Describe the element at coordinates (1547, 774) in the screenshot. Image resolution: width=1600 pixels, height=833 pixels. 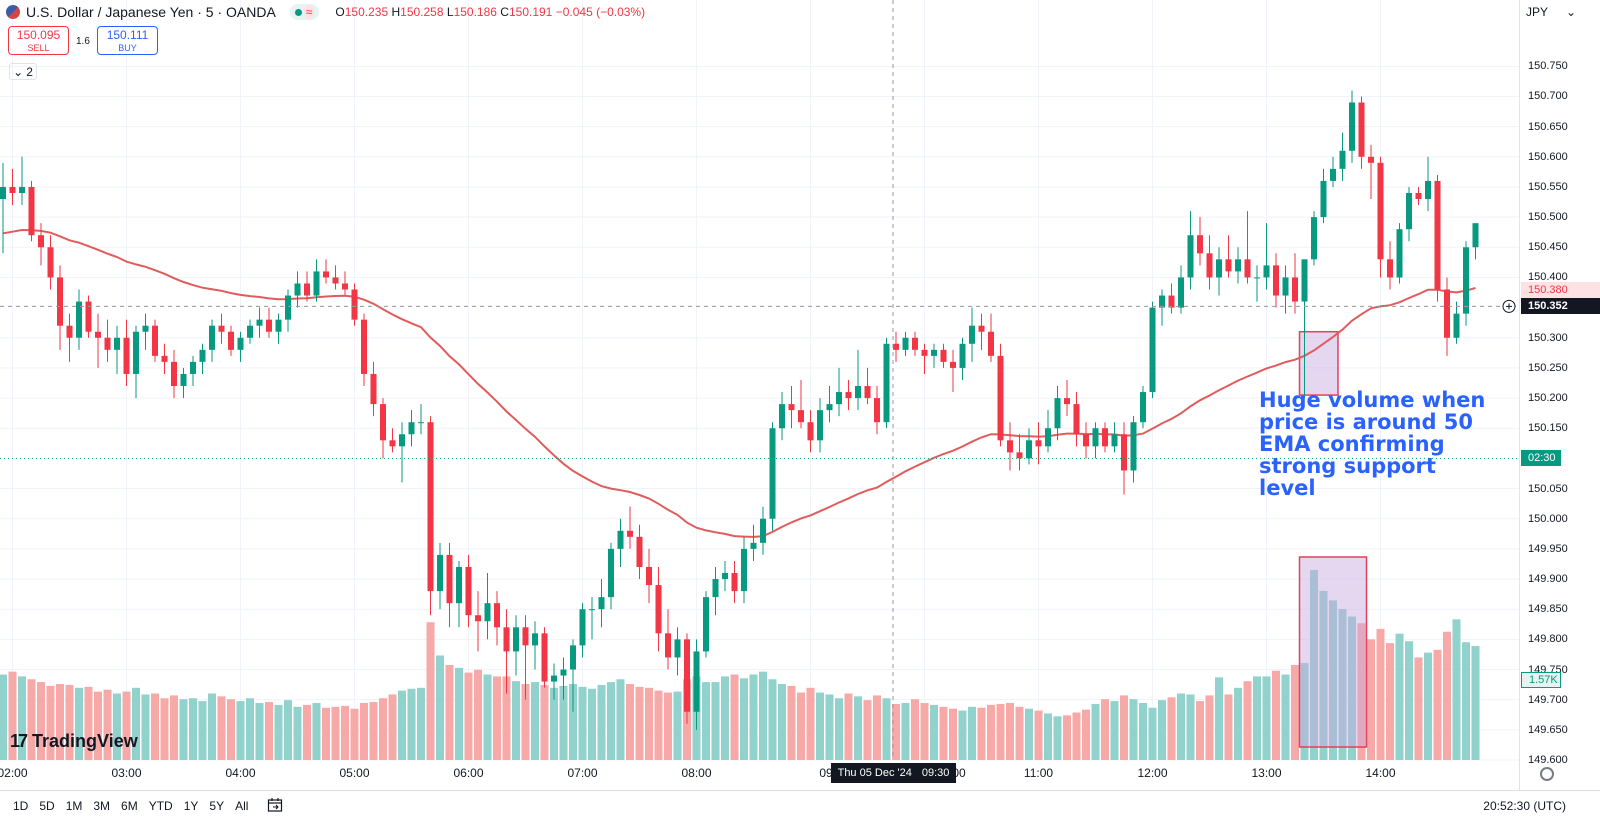
I see `settings-gear-icon` at that location.